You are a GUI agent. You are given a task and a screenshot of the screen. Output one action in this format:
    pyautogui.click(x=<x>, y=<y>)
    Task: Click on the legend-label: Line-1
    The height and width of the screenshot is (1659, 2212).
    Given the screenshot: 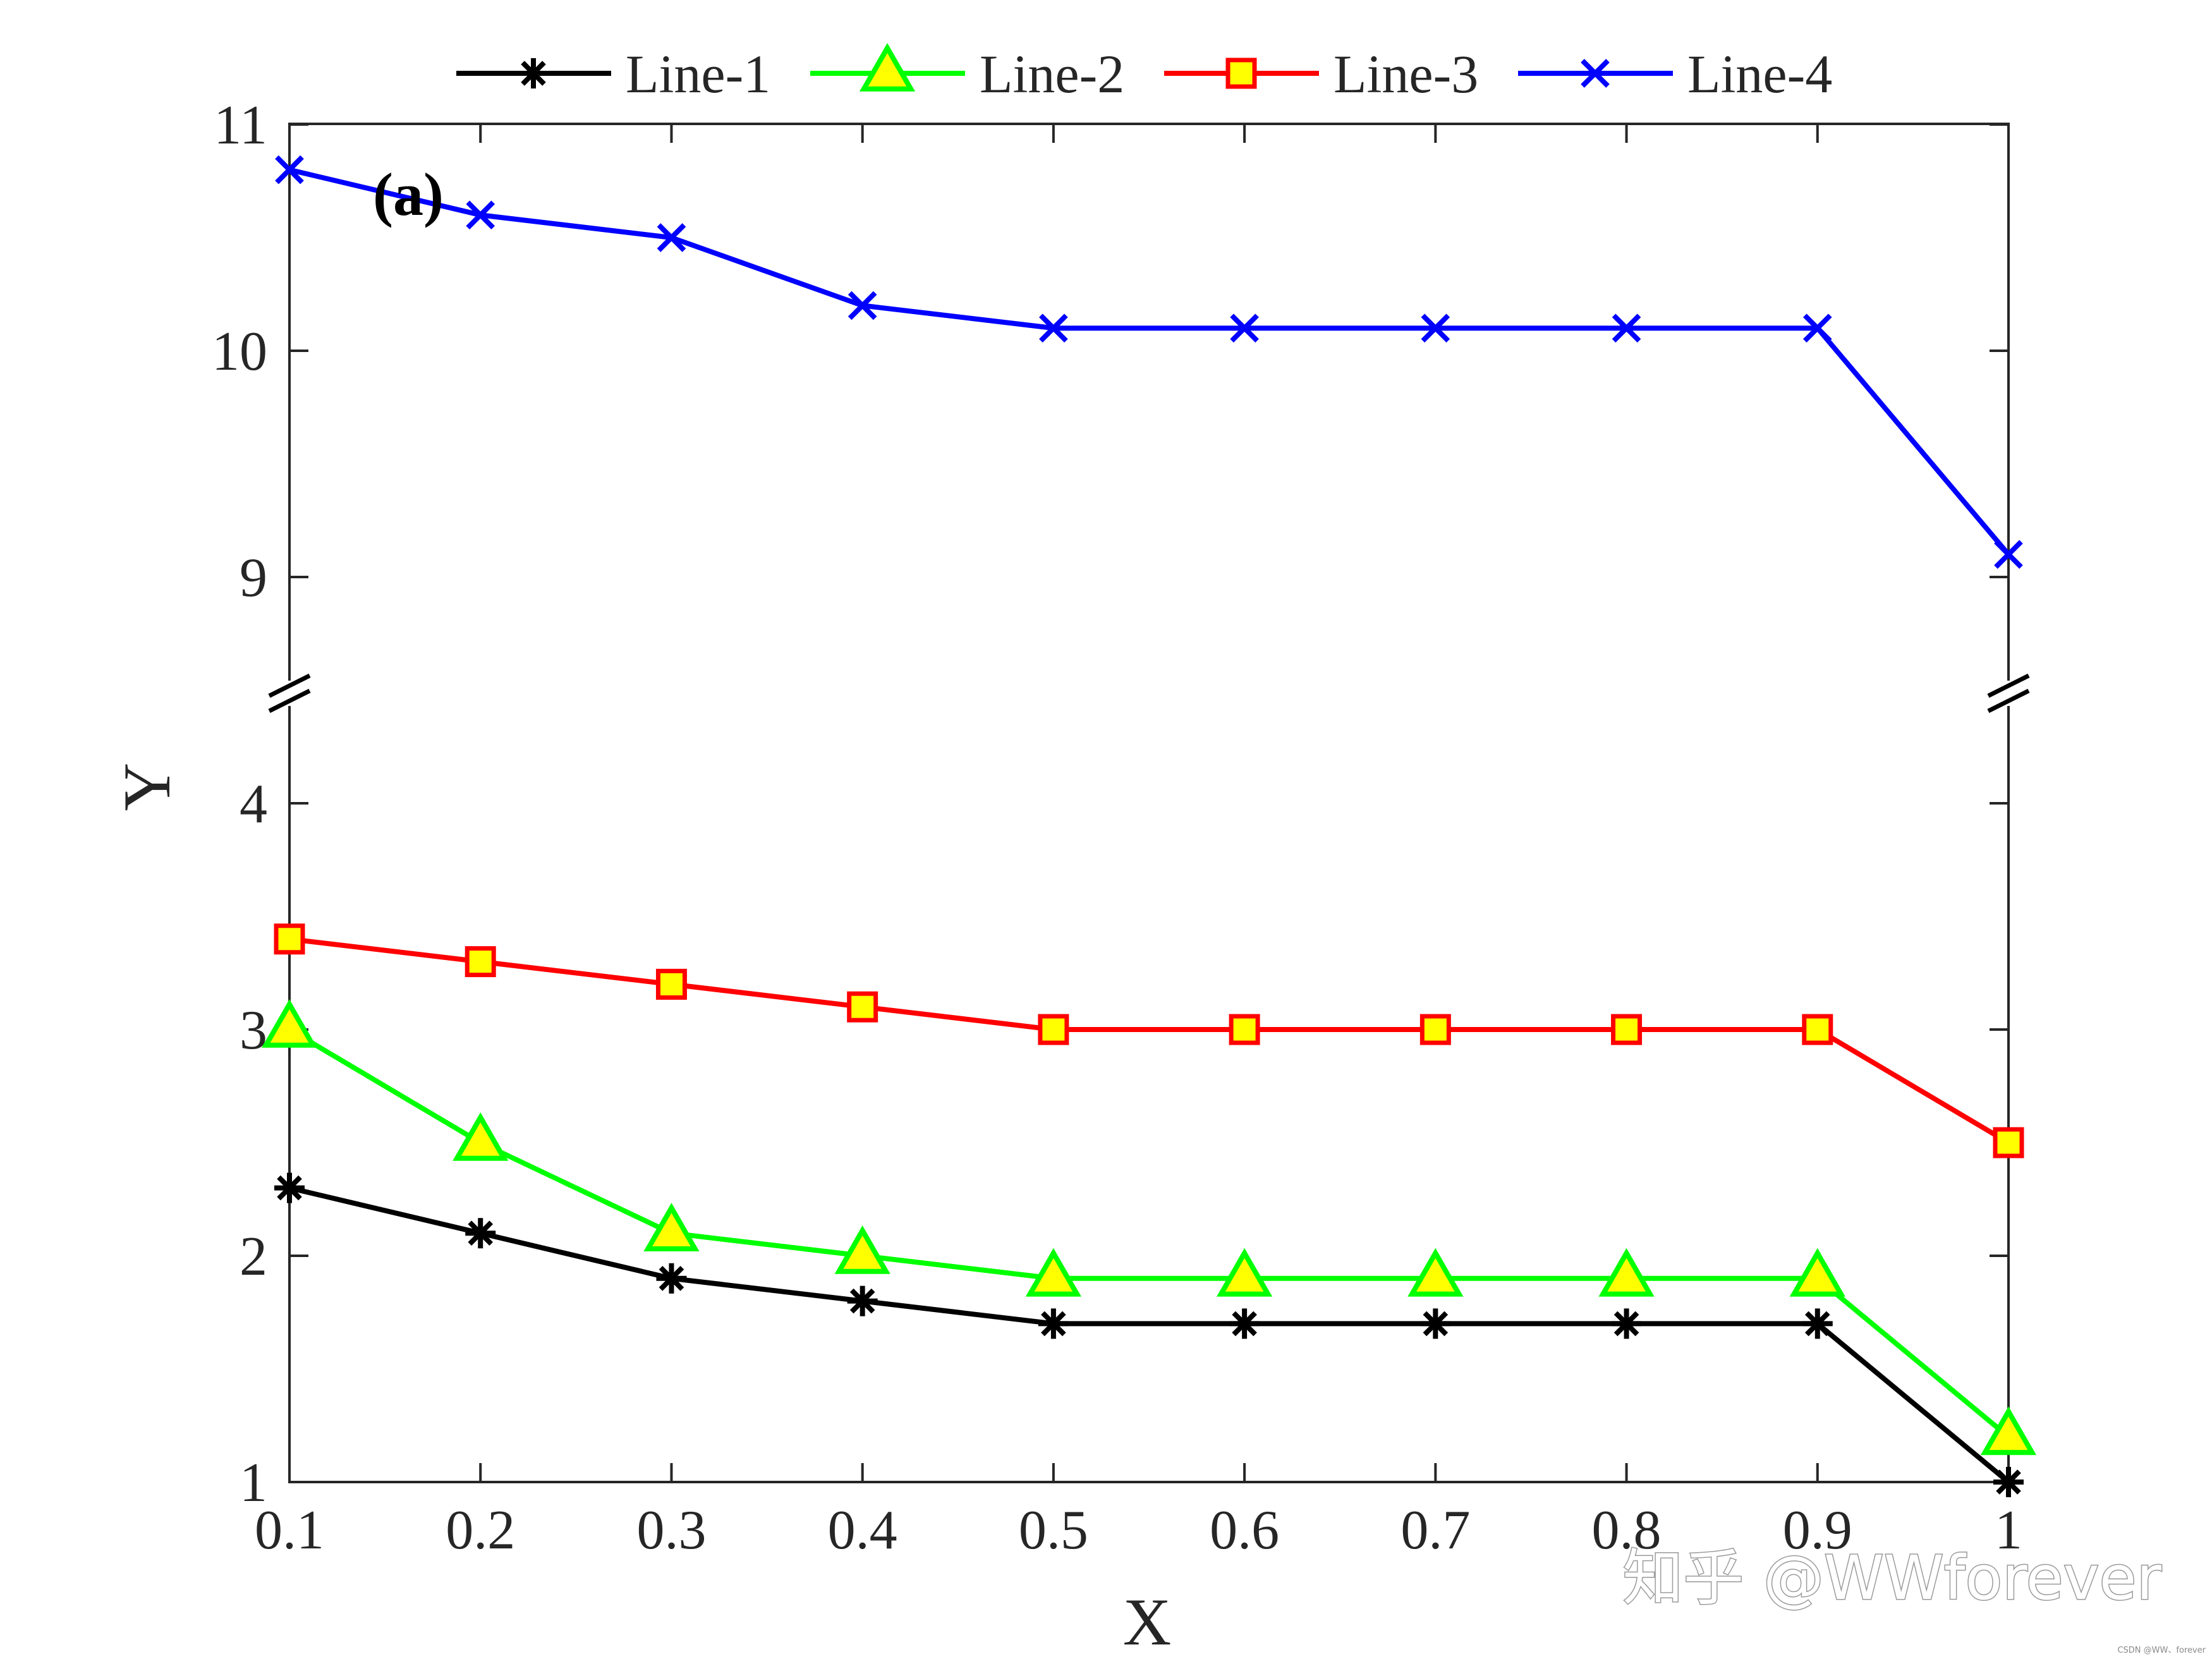 What is the action you would take?
    pyautogui.click(x=698, y=74)
    